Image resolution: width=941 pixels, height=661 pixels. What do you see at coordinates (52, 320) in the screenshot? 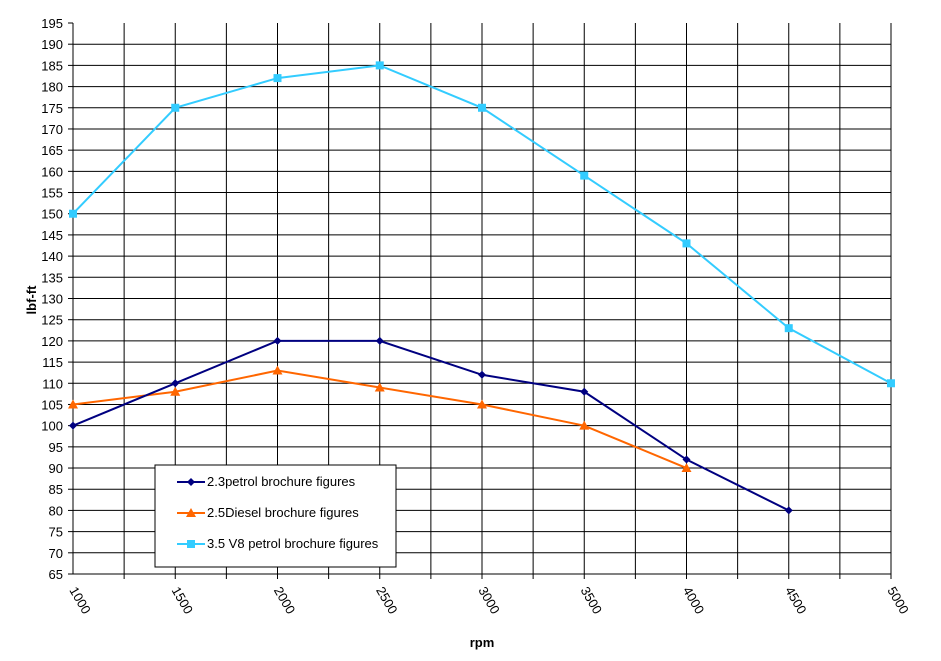
I see `y-tick-label: 125` at bounding box center [52, 320].